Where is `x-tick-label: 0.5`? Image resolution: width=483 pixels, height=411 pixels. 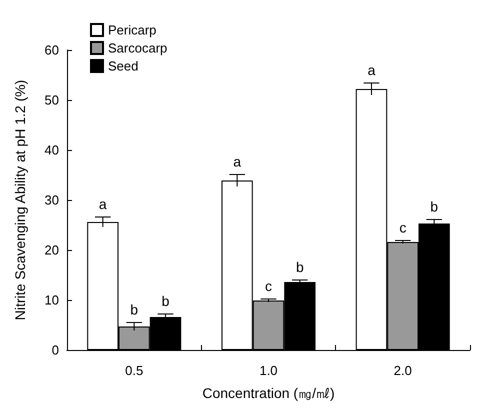
x-tick-label: 0.5 is located at coordinates (134, 370).